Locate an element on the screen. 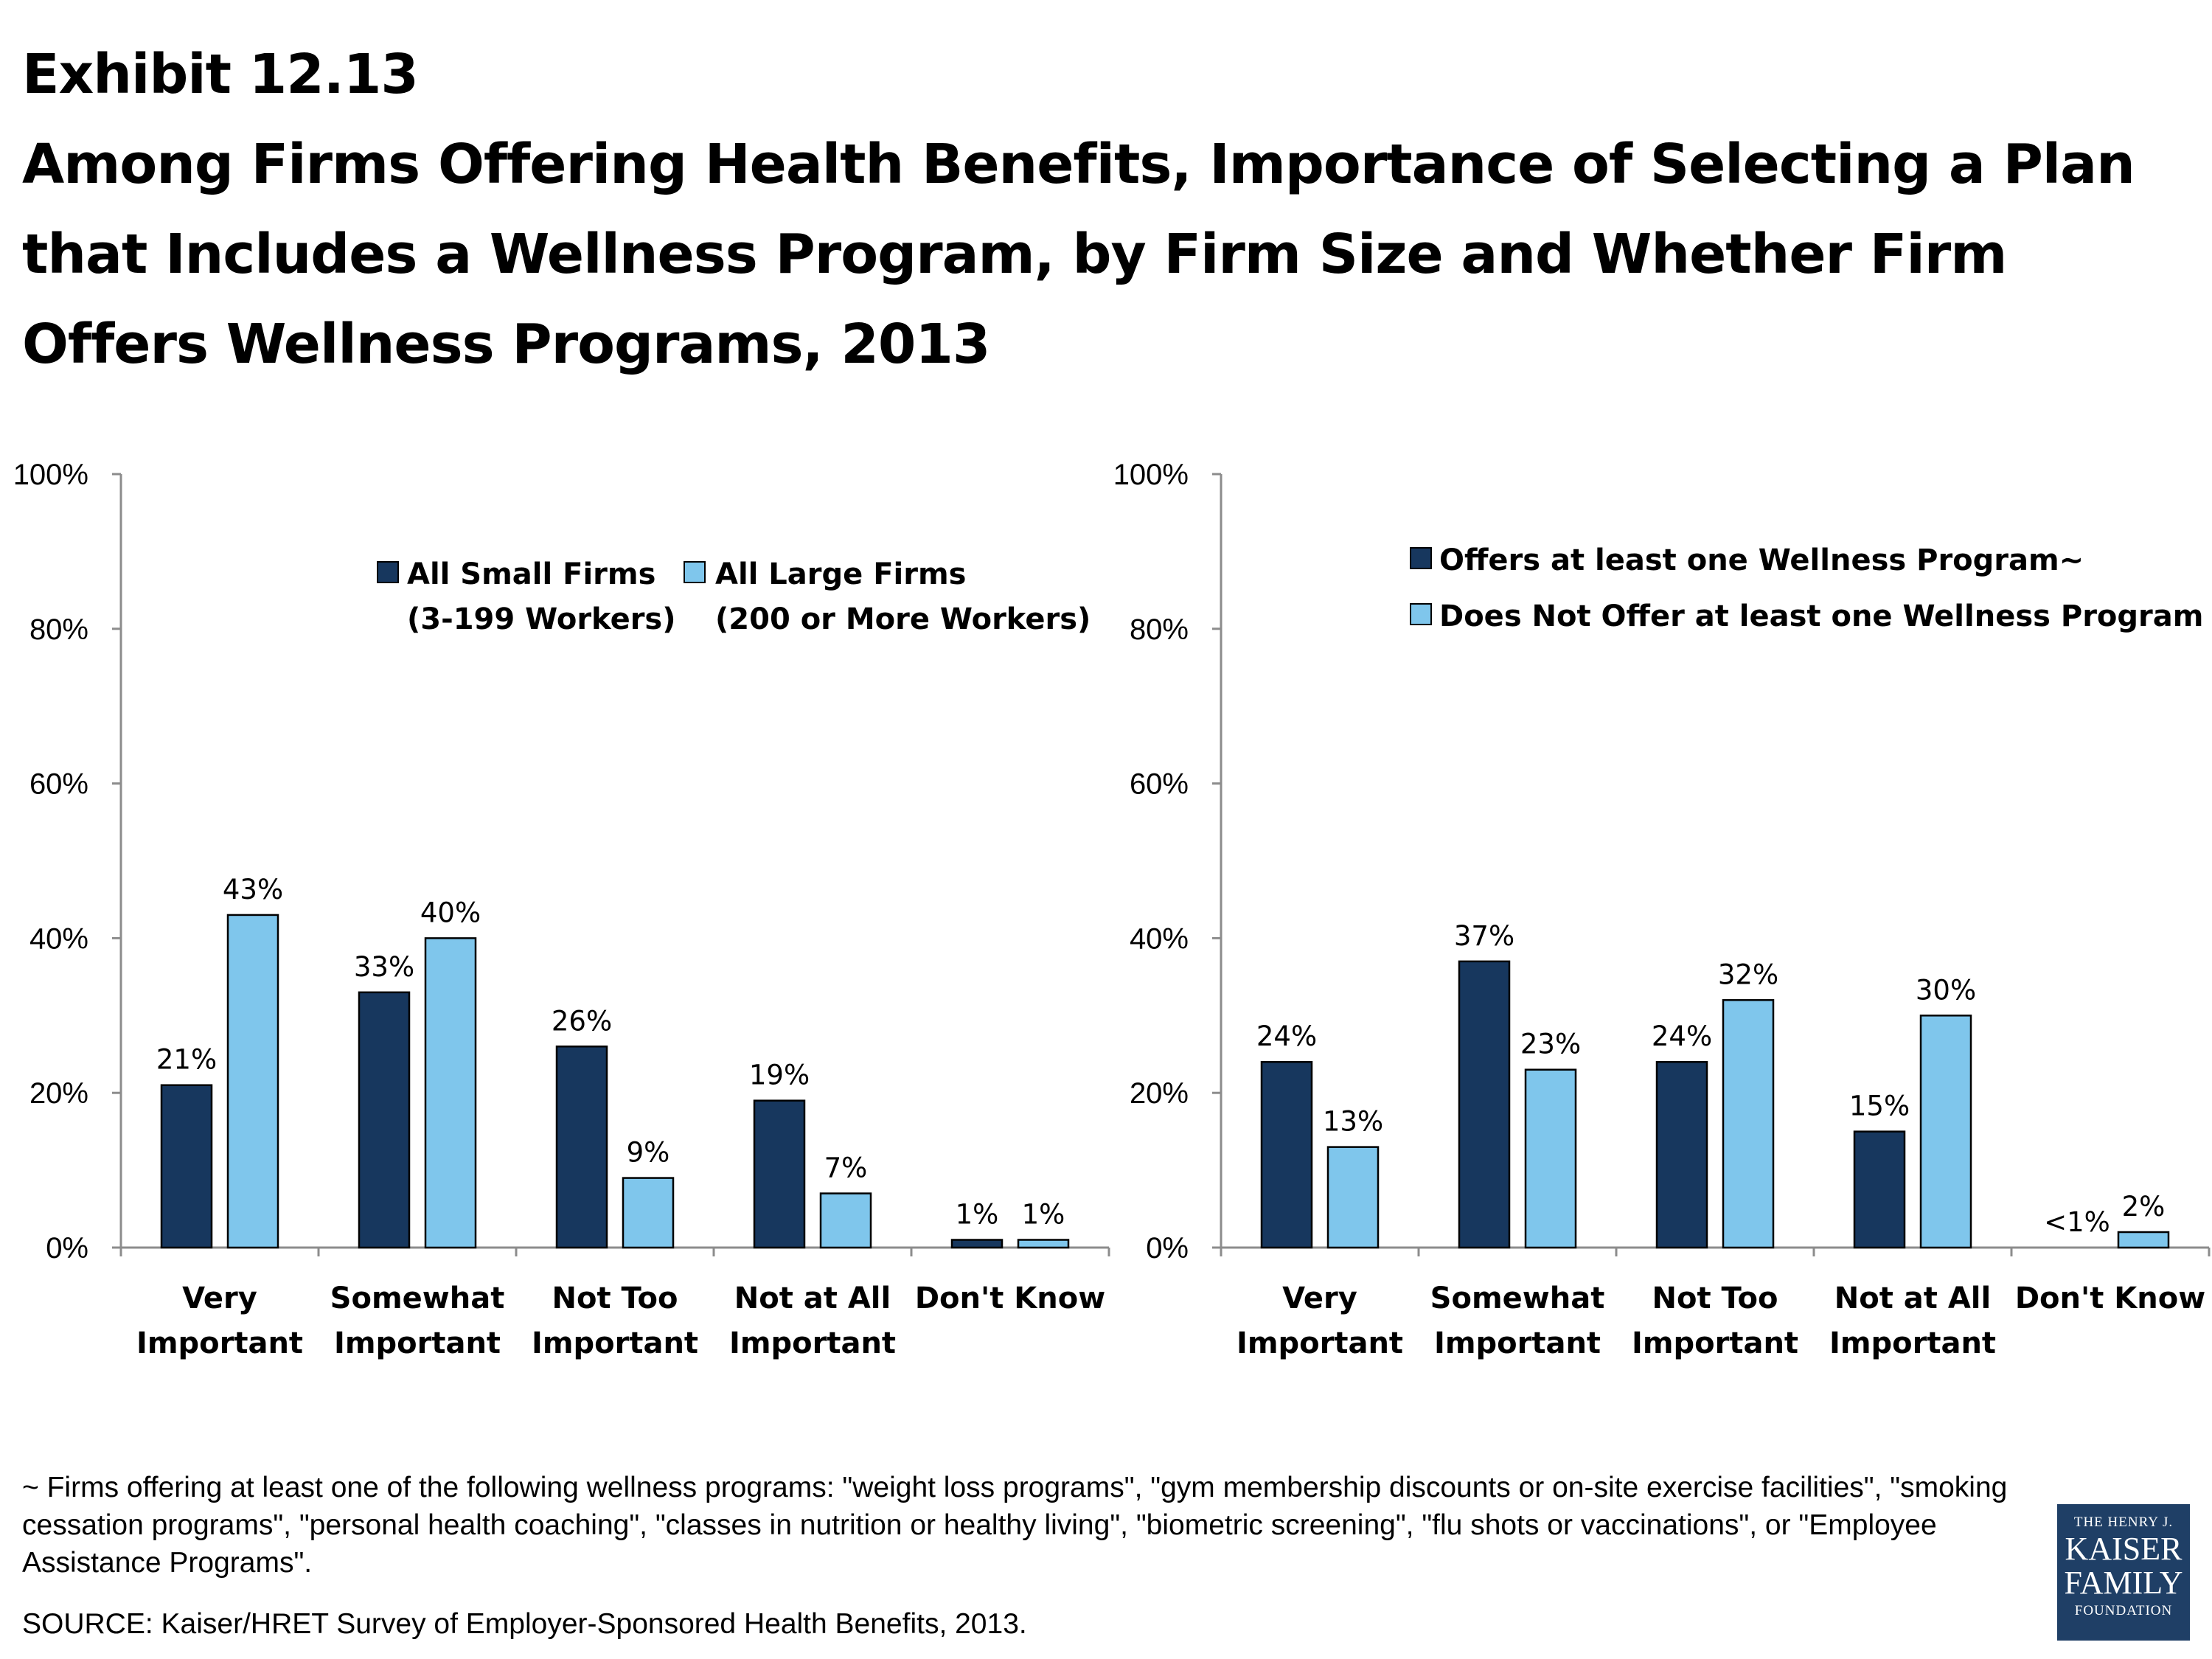 This screenshot has width=2212, height=1659. legend-label-2: All Large Firms is located at coordinates (840, 574).